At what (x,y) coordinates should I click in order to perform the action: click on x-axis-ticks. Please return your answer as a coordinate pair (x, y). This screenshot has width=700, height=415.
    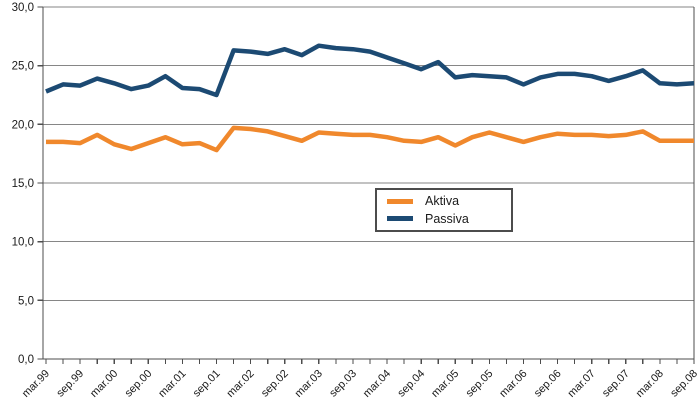
    Looking at the image, I should click on (370, 361).